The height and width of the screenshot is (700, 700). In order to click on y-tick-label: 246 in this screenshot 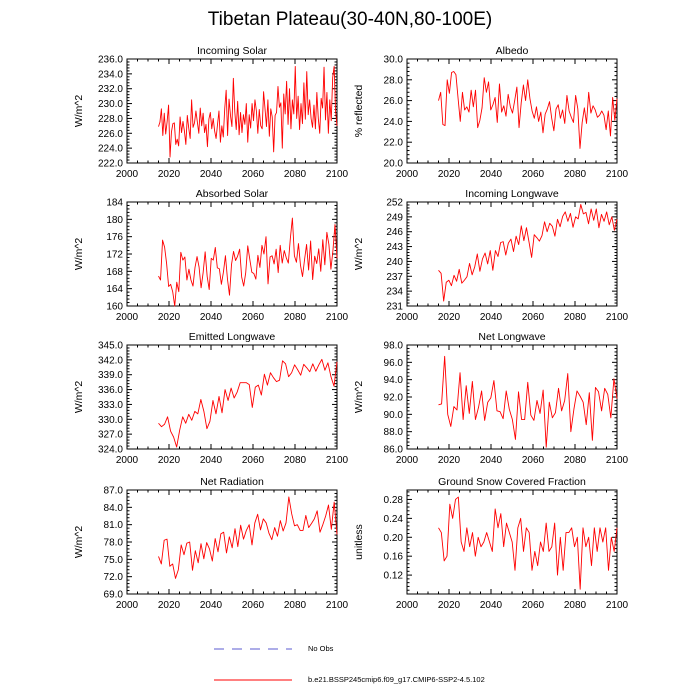, I will do `click(394, 232)`.